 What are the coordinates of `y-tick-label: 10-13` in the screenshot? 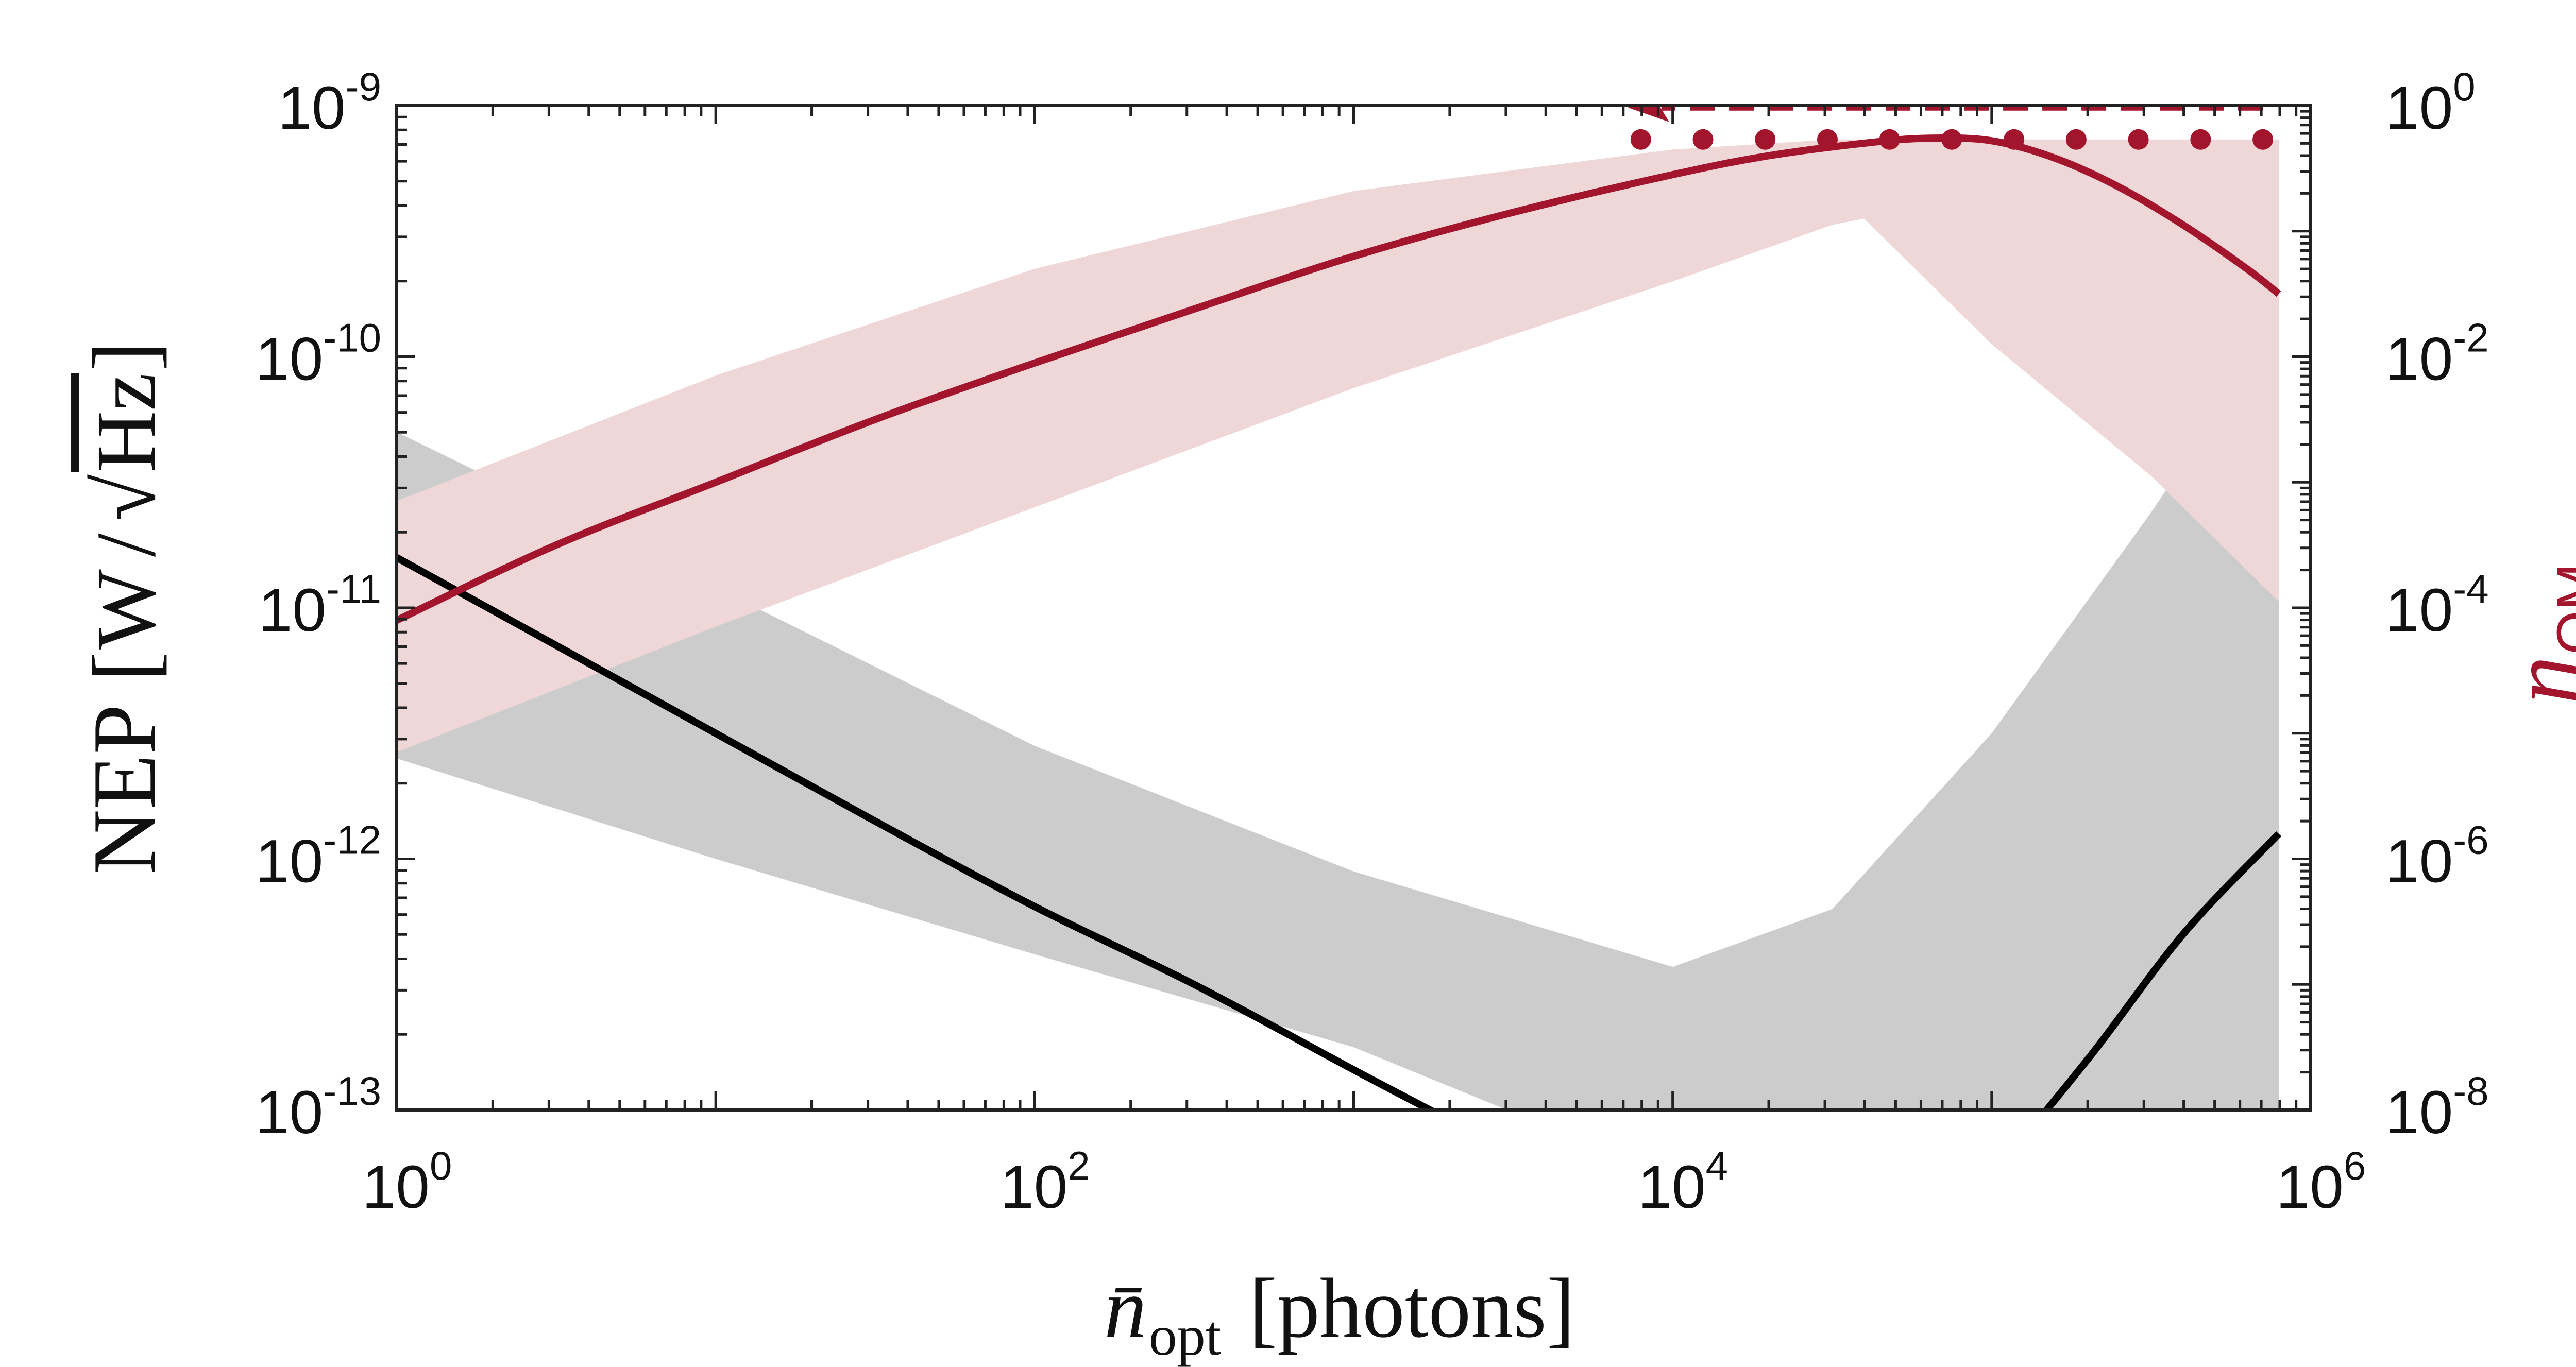 It's located at (318, 1108).